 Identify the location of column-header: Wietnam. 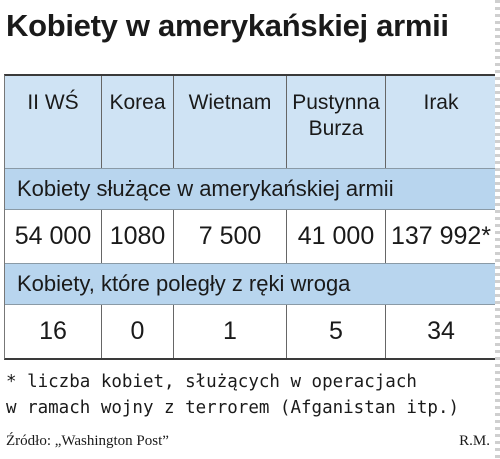
(230, 122).